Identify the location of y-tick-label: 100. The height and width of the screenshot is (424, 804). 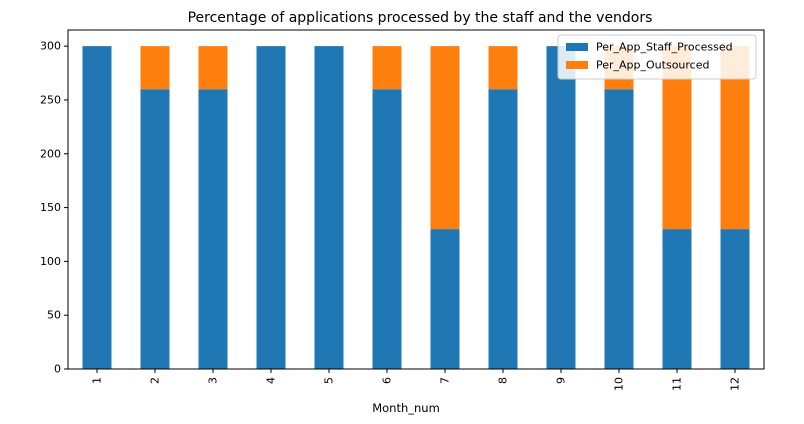
(50, 261).